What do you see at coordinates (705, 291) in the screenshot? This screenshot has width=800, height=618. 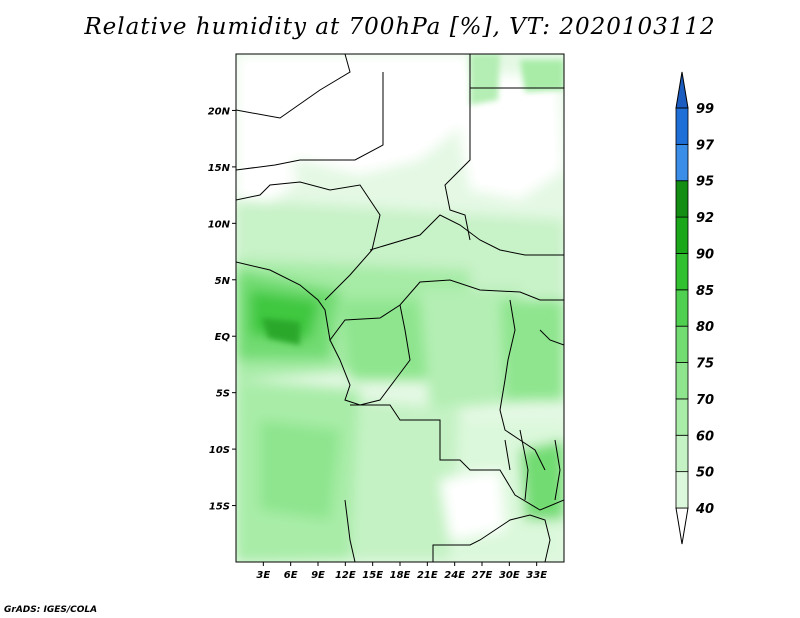 I see `colorbar-label: 85` at bounding box center [705, 291].